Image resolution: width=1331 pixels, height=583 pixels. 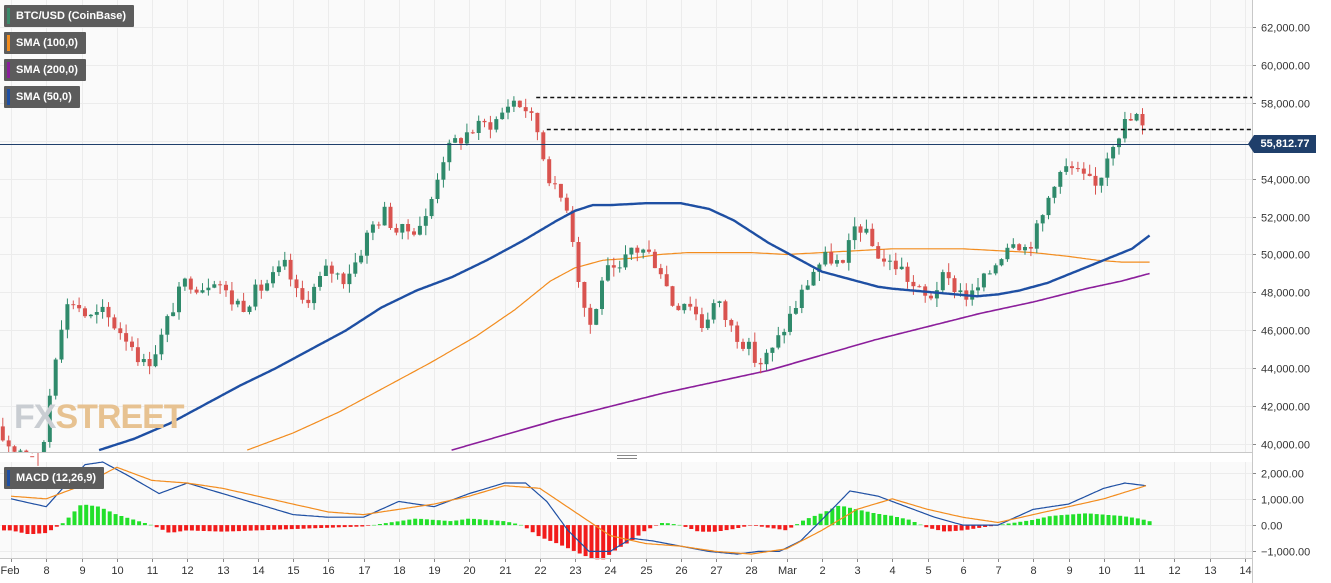 What do you see at coordinates (1069, 571) in the screenshot?
I see `time-tick-label: 9` at bounding box center [1069, 571].